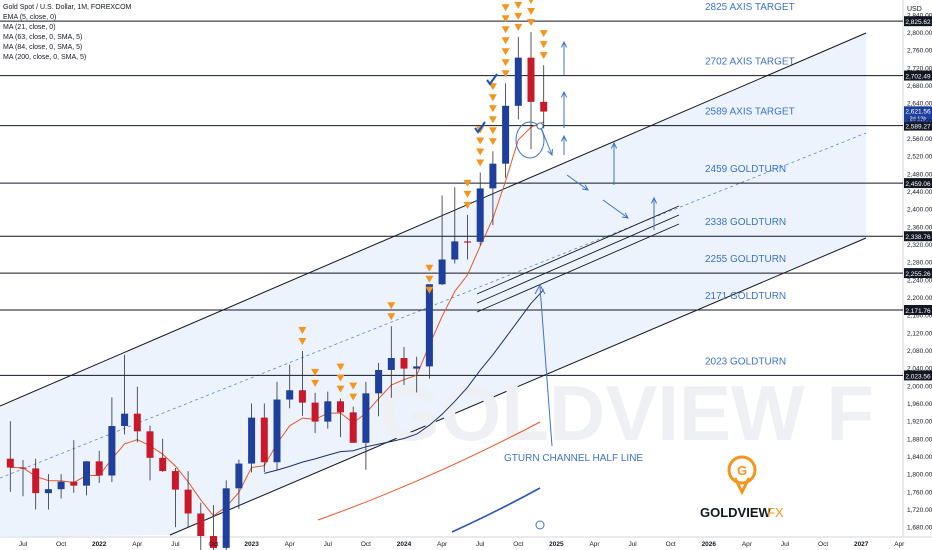 The image size is (932, 550). I want to click on last-price-countdown: 2d 12h, so click(918, 119).